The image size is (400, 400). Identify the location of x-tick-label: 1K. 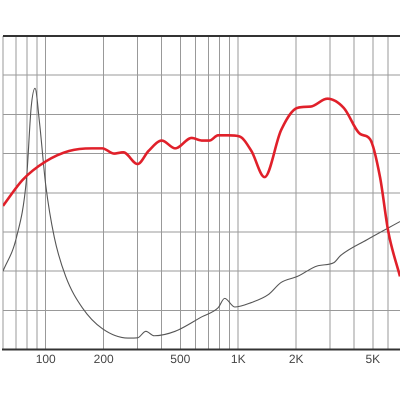
(238, 359).